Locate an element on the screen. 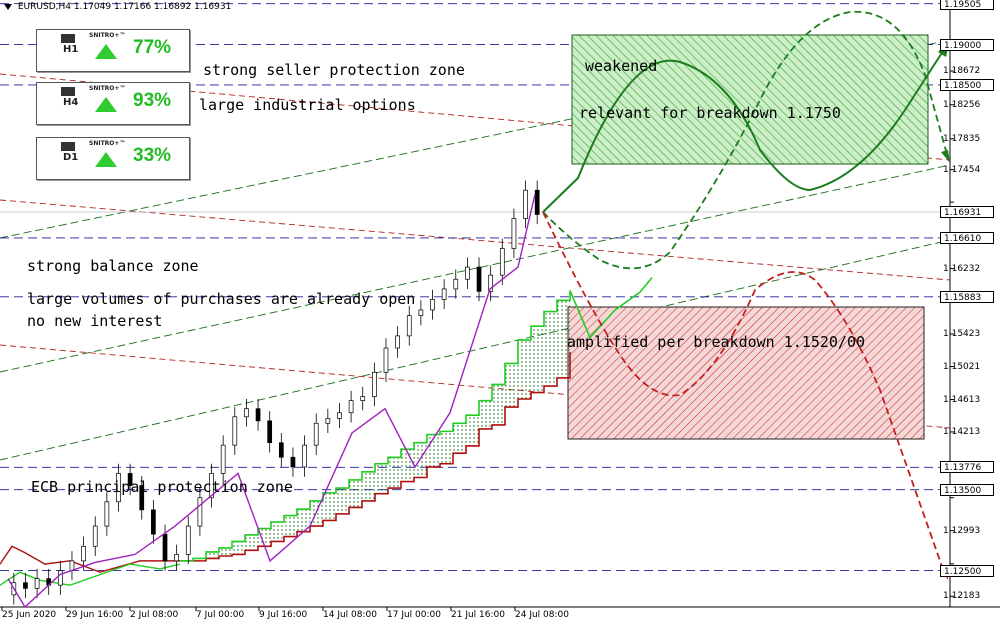 This screenshot has height=626, width=1000. annotation-balance: strong balance zone is located at coordinates (113, 266).